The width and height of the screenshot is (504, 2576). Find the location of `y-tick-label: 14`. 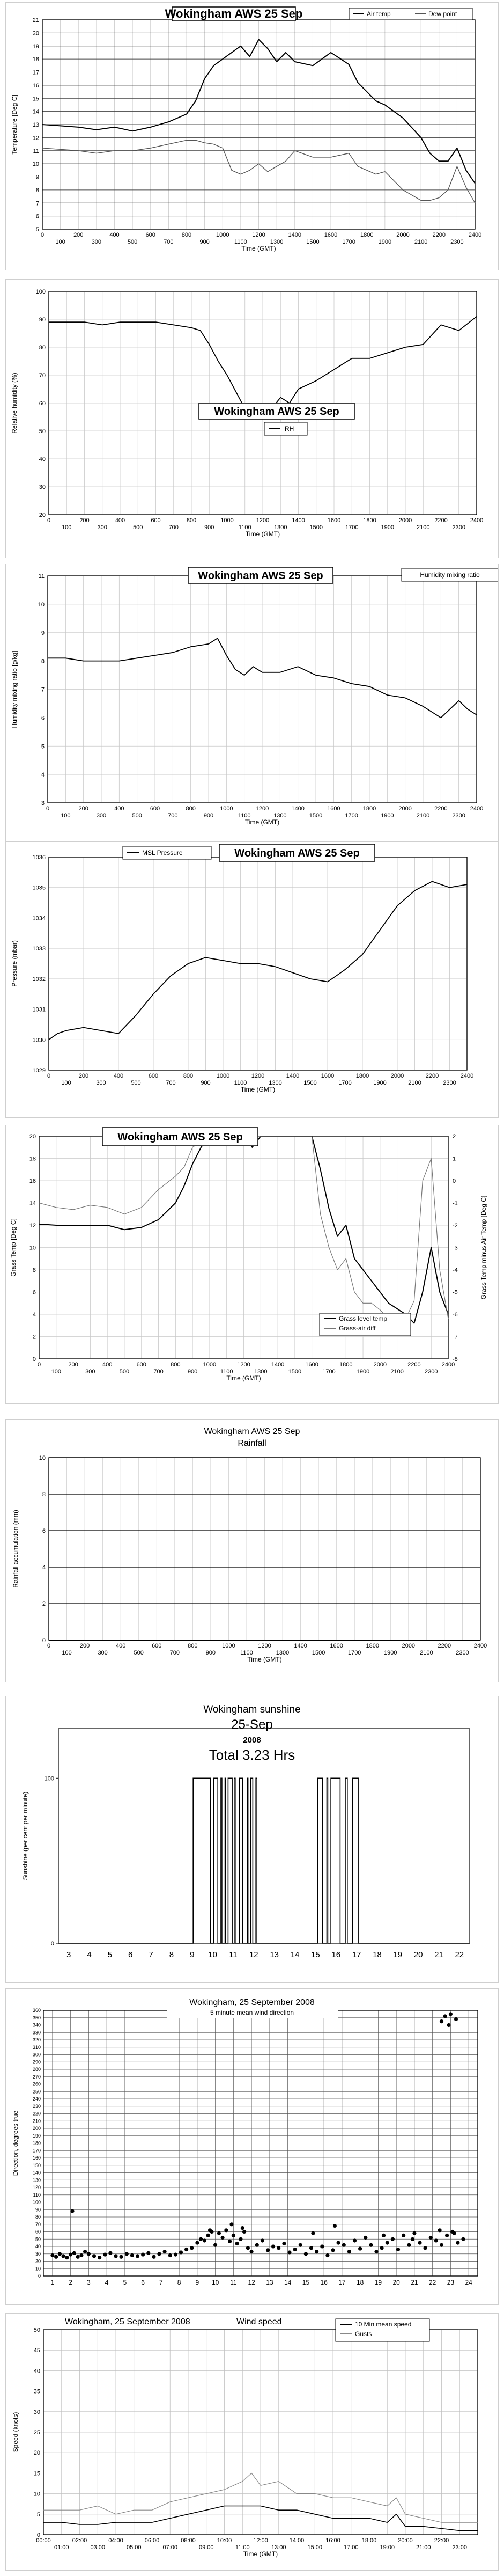

y-tick-label: 14 is located at coordinates (32, 1204).